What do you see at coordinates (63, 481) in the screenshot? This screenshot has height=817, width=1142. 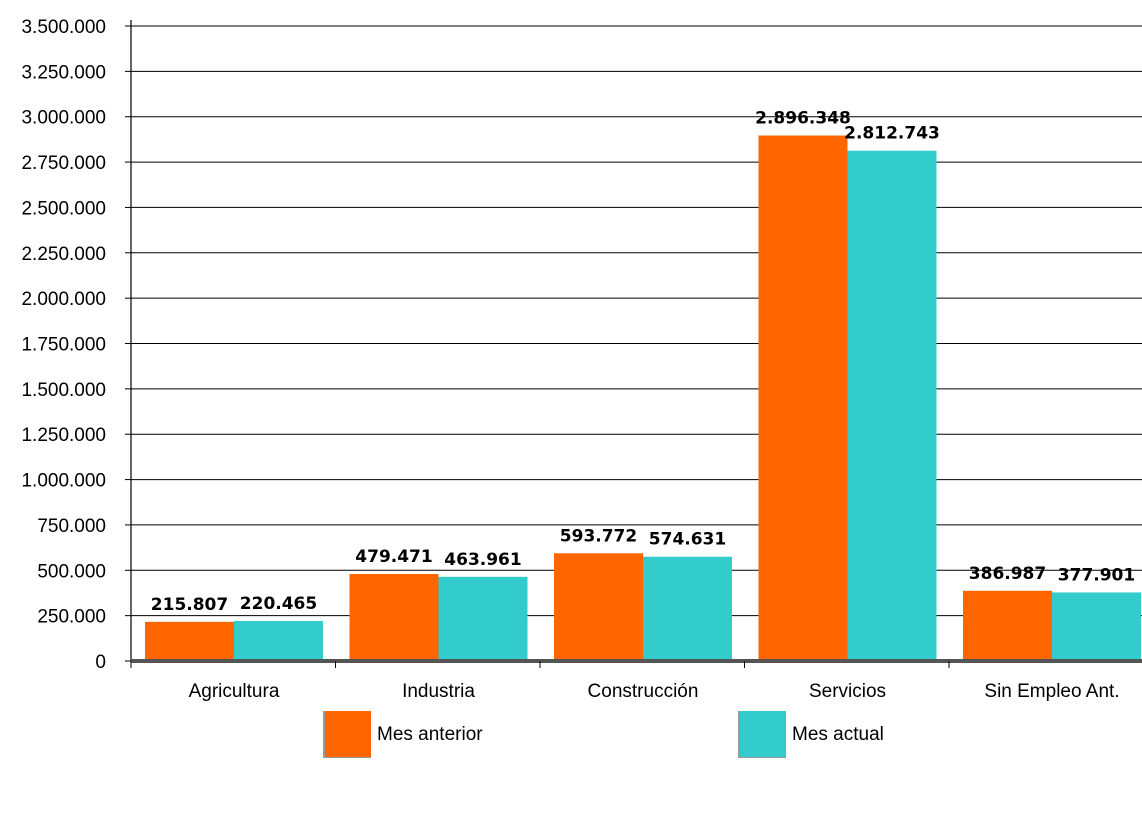 I see `y-tick-label: 1.000.000` at bounding box center [63, 481].